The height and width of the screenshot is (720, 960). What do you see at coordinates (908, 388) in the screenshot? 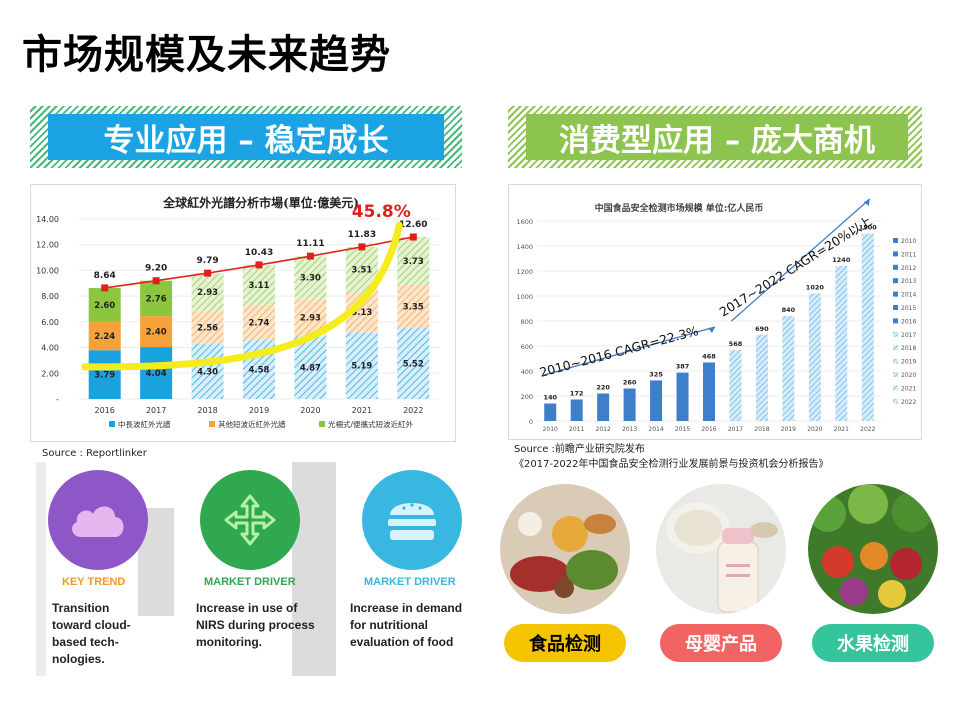
I see `chart2-legend-label: 2021` at bounding box center [908, 388].